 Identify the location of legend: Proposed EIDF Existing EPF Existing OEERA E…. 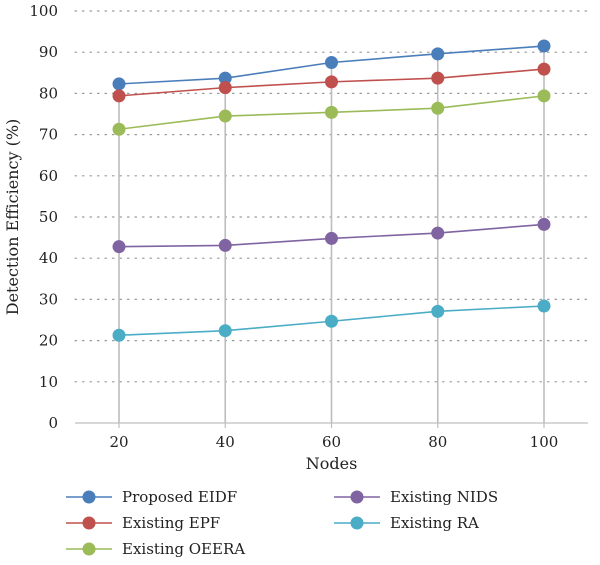
(282, 523).